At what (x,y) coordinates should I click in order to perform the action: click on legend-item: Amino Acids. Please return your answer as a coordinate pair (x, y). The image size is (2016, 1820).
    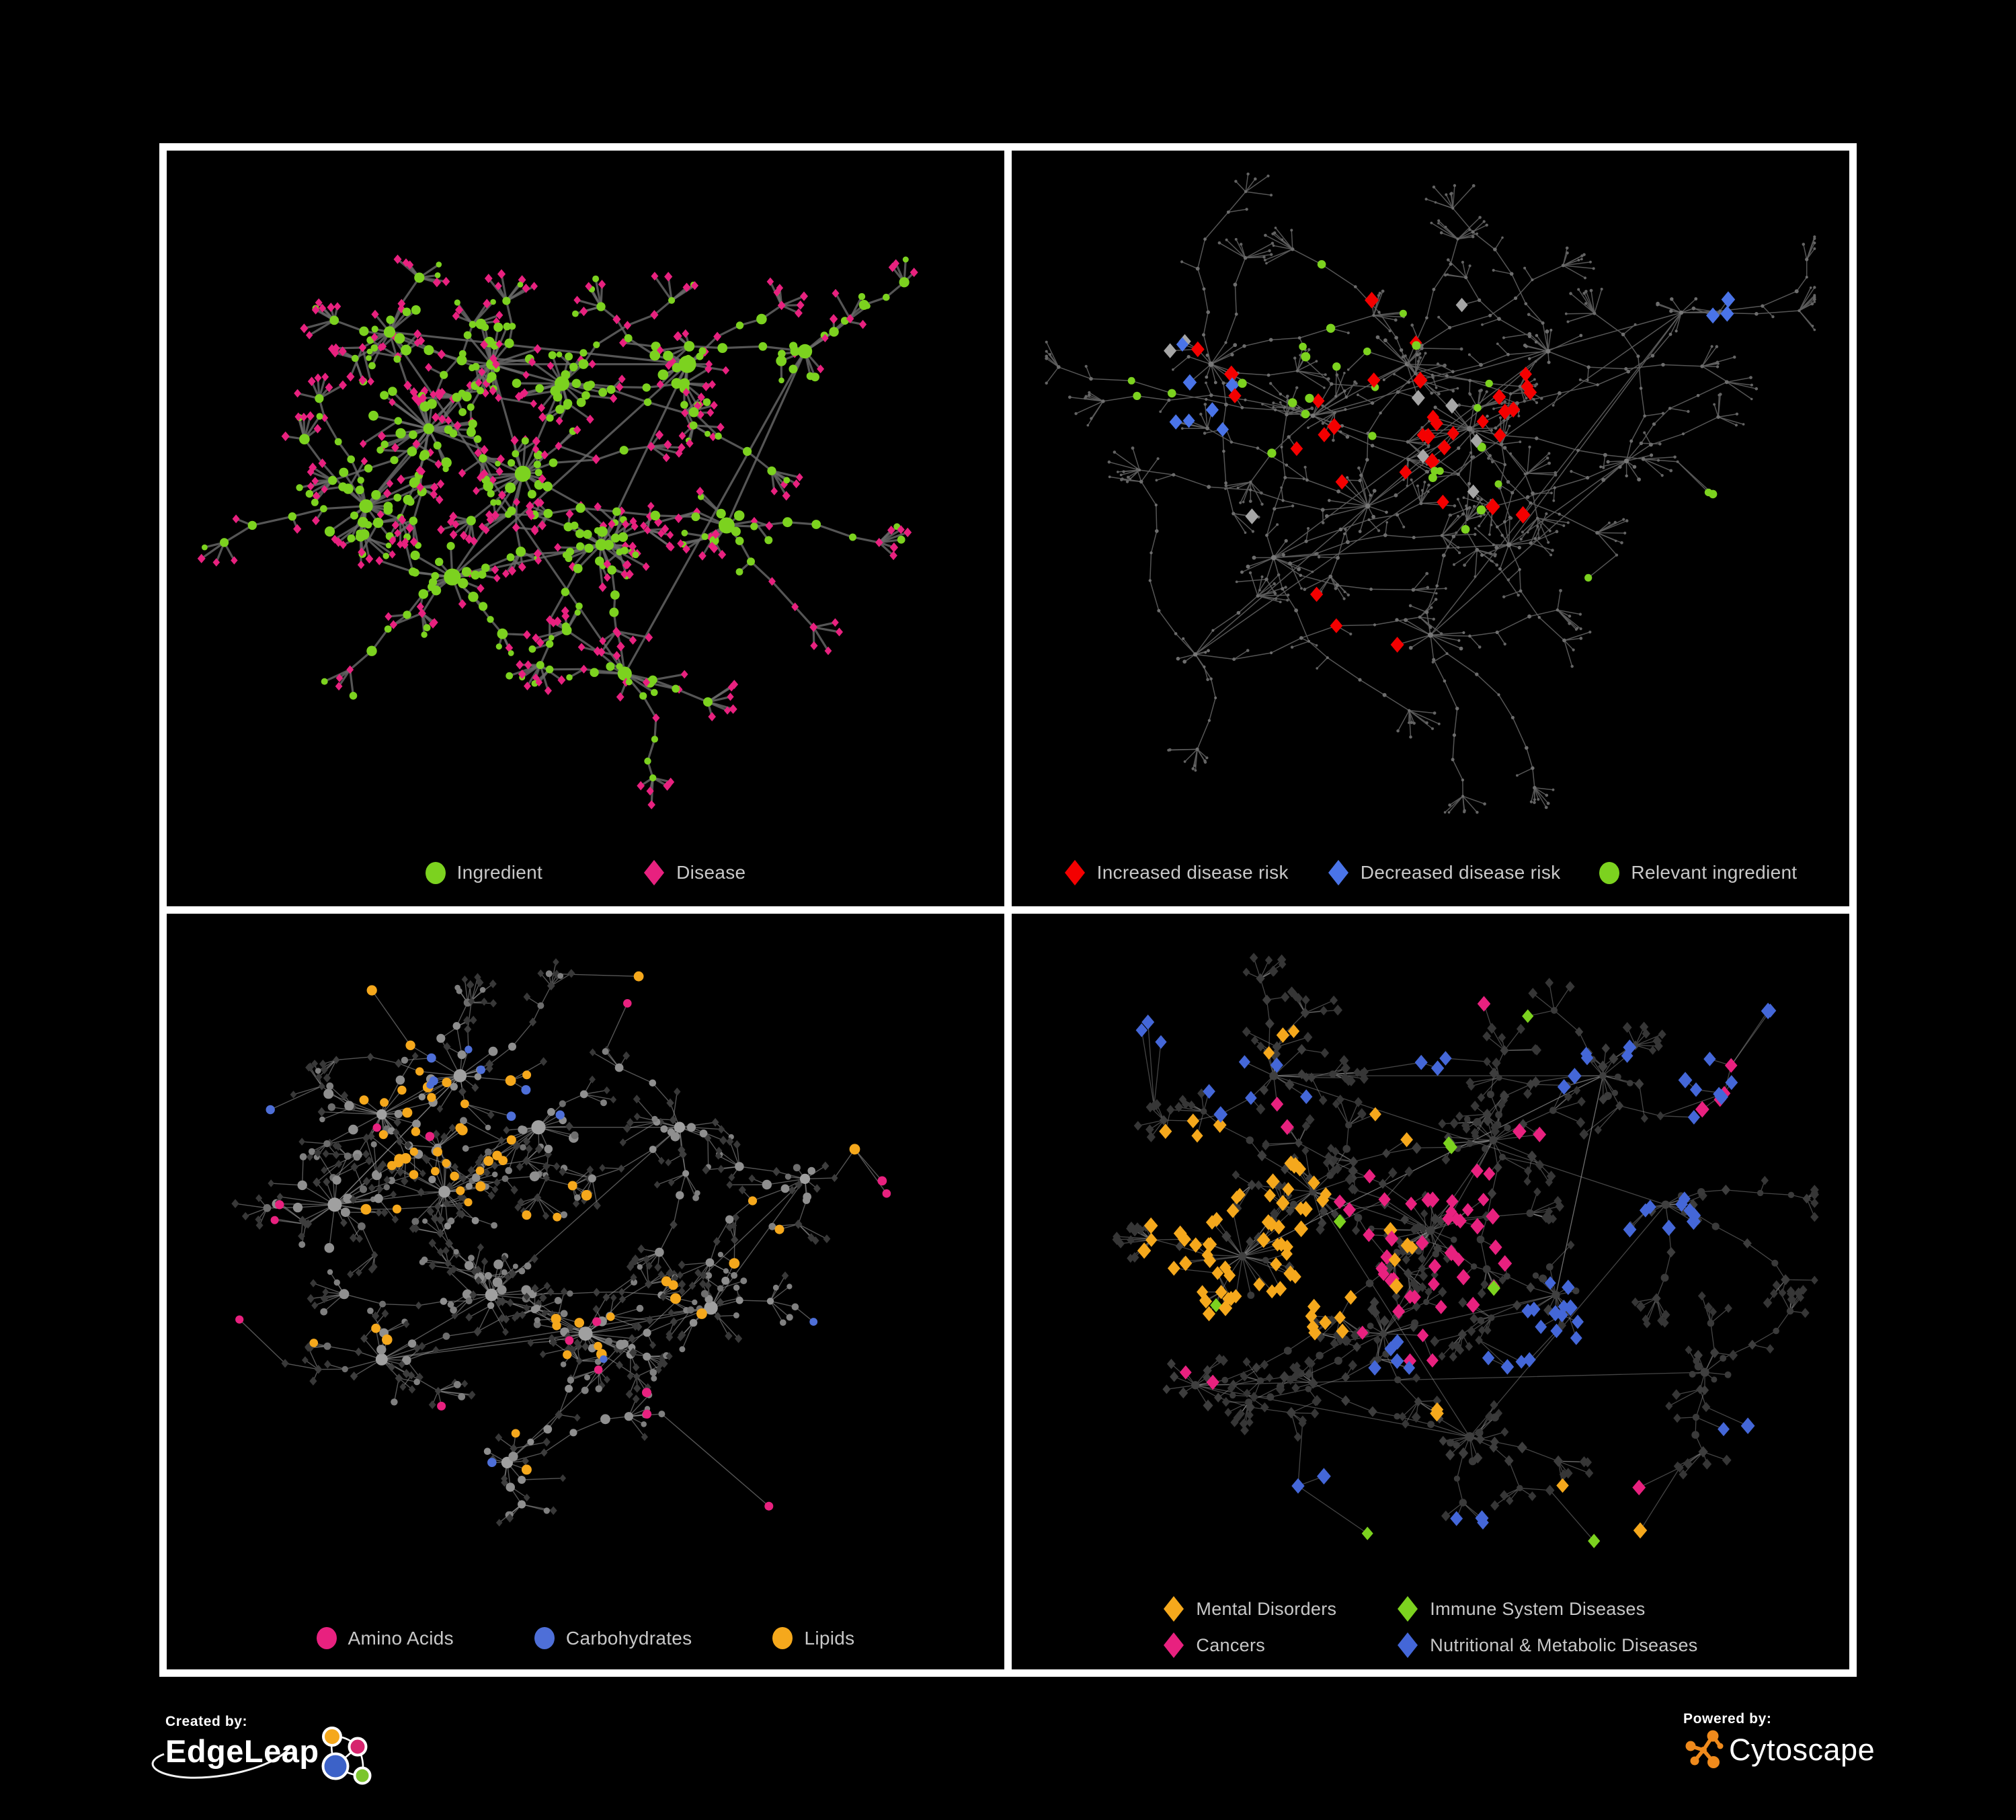
    Looking at the image, I should click on (385, 1638).